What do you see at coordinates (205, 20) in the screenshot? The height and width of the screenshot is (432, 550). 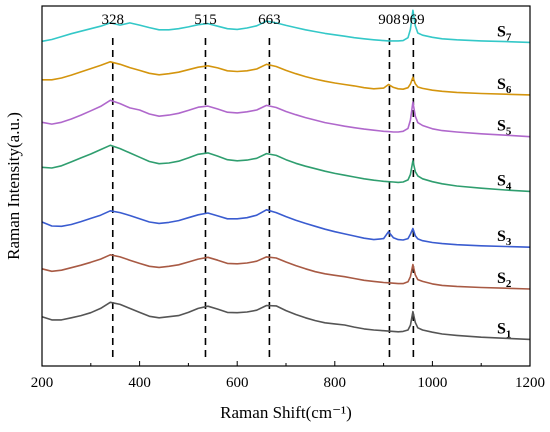 I see `peak-label: 515` at bounding box center [205, 20].